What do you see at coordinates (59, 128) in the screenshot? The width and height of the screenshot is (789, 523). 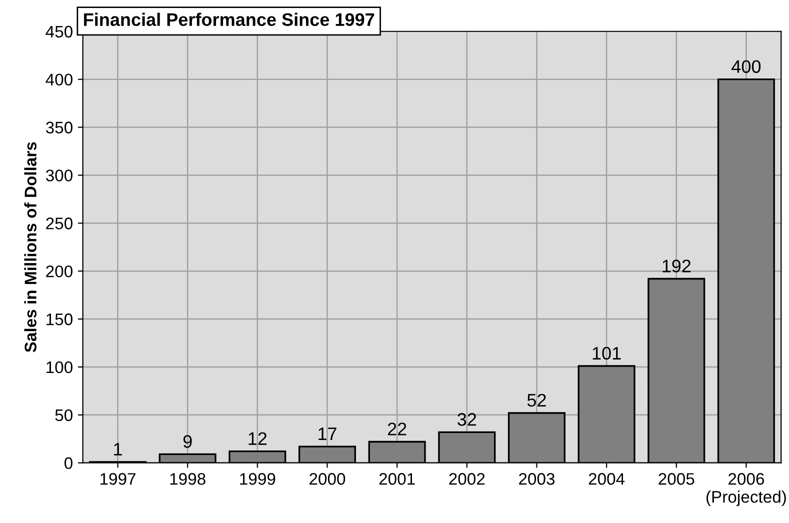 I see `y-tick-label: 350` at bounding box center [59, 128].